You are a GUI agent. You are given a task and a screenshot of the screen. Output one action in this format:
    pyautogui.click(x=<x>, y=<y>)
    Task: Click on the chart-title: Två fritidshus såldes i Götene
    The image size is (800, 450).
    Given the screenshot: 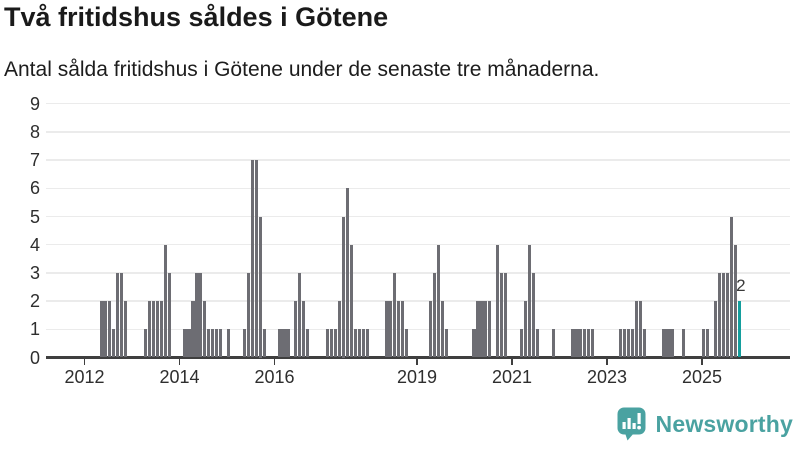 What is the action you would take?
    pyautogui.click(x=196, y=17)
    